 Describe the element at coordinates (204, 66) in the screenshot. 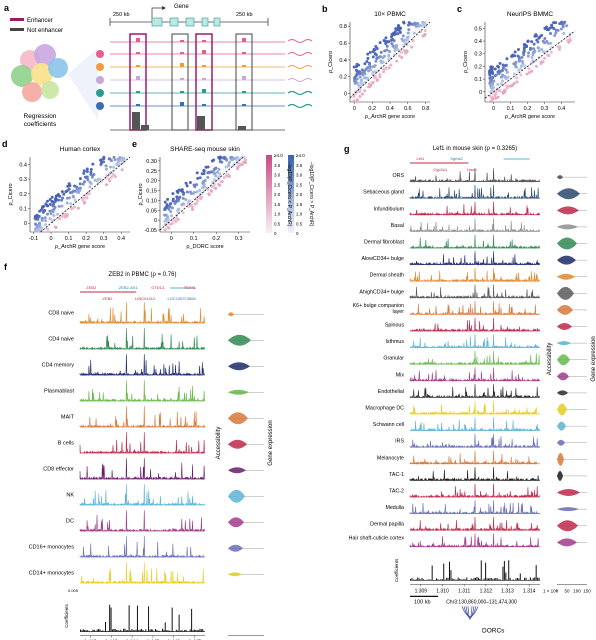

I see `enhancer-peak` at that location.